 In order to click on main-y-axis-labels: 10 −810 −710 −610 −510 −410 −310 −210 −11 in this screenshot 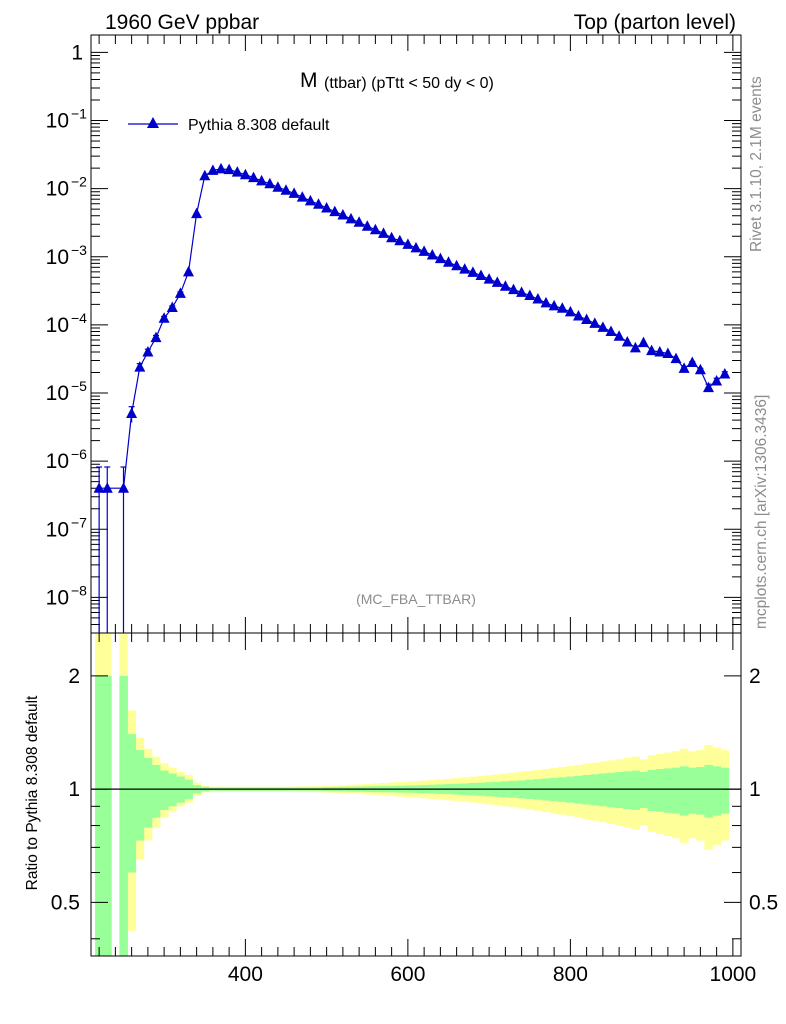, I will do `click(67, 325)`.